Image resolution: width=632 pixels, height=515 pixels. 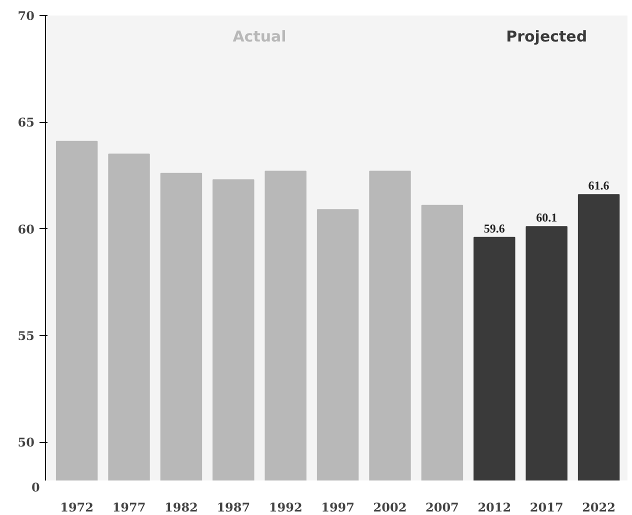 I want to click on data-label: 60.1, so click(x=547, y=217).